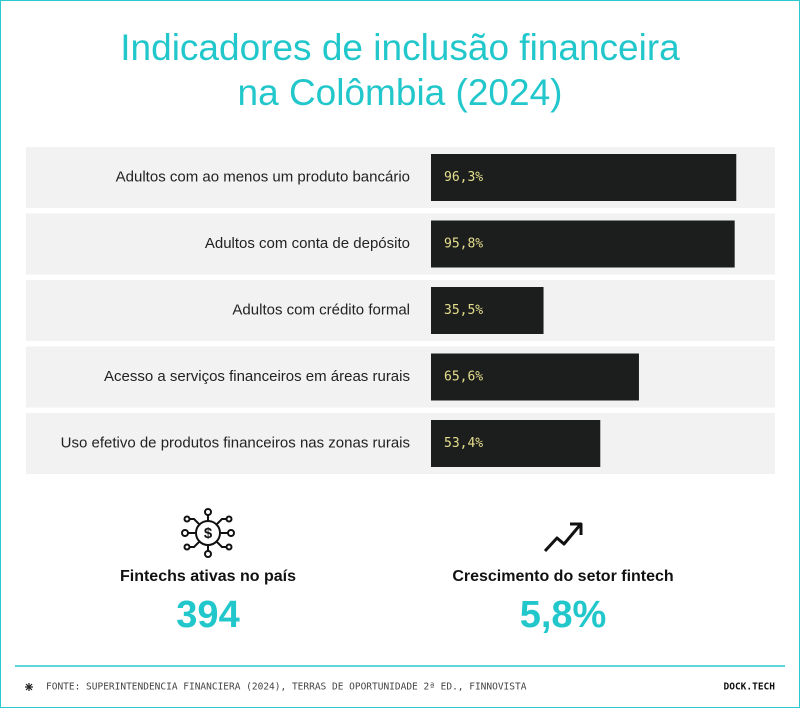  What do you see at coordinates (463, 177) in the screenshot?
I see `value-label: 96,3%` at bounding box center [463, 177].